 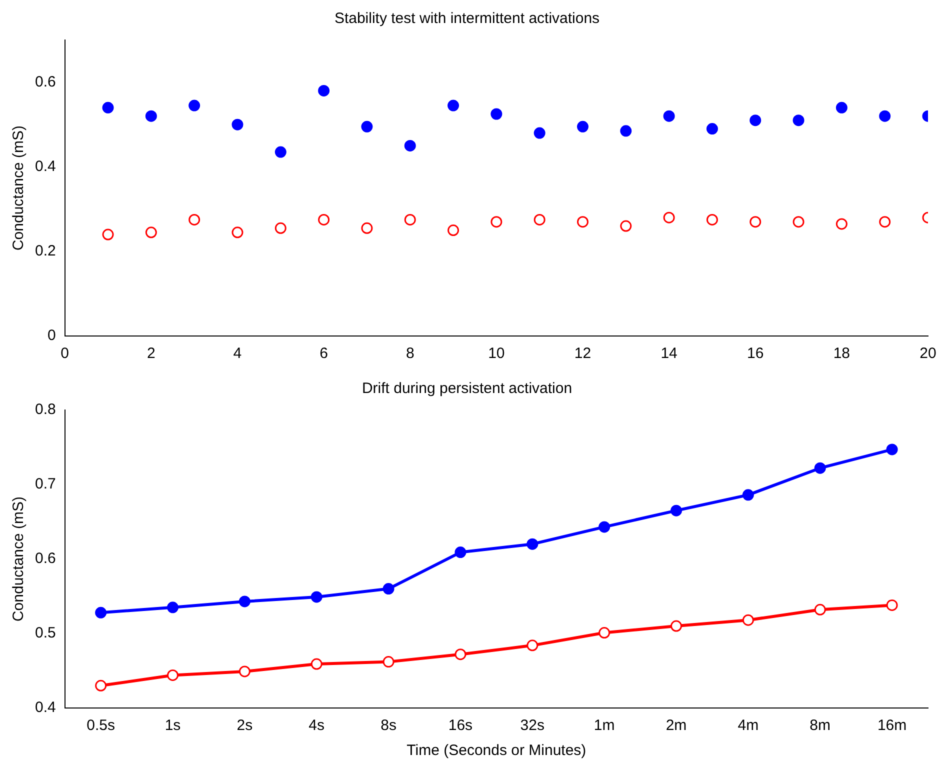 I want to click on x-tick-label: 1m, so click(x=604, y=725).